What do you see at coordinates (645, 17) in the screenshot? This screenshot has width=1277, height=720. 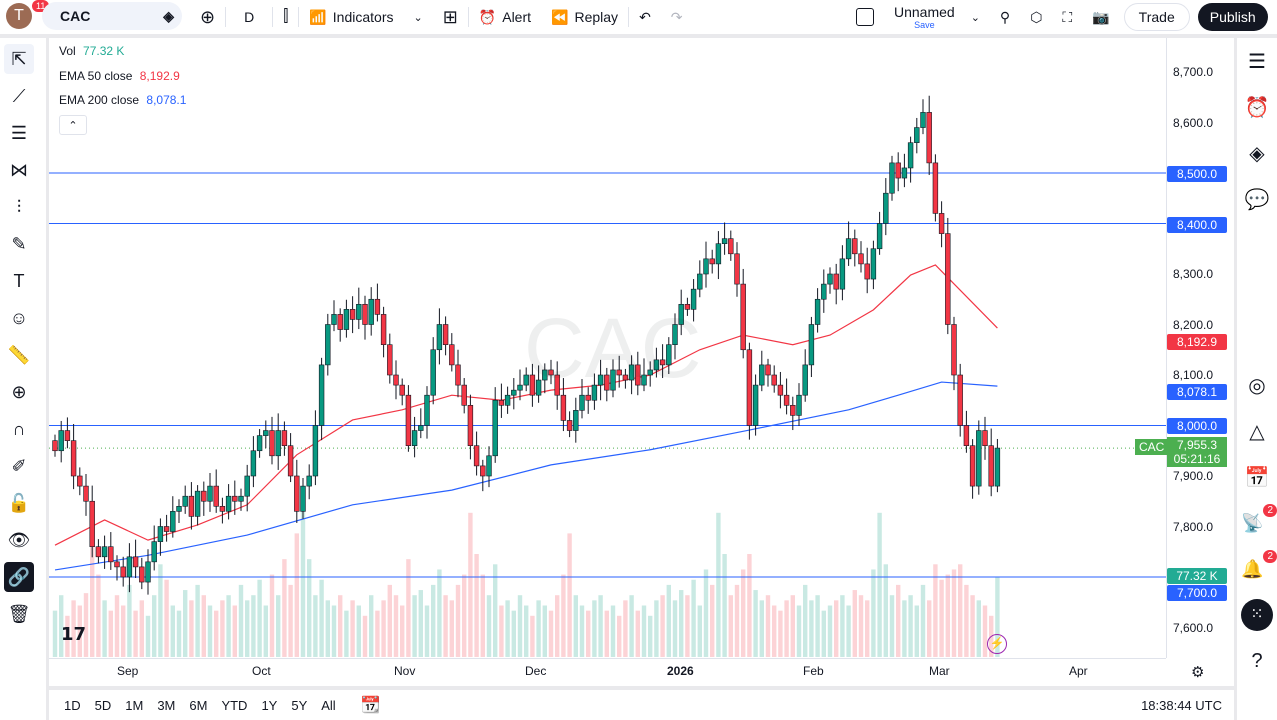 I see `undo-button: ↶` at bounding box center [645, 17].